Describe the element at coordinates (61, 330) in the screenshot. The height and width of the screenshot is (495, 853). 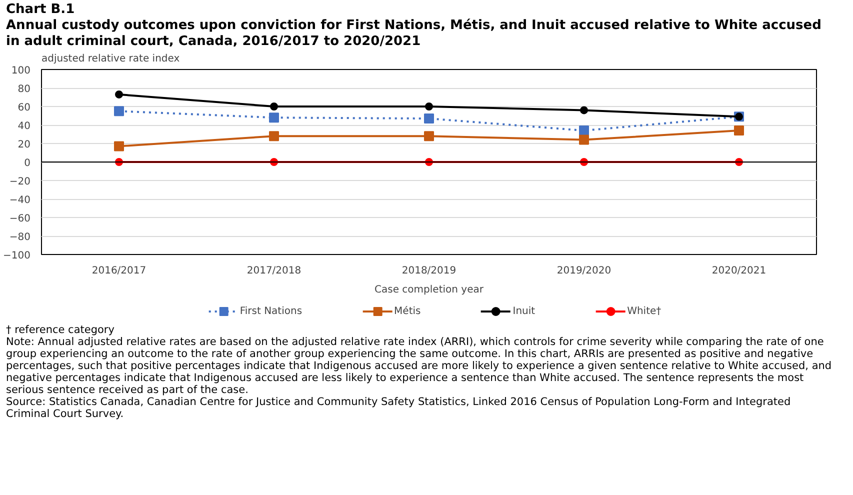
I see `text: † reference category` at that location.